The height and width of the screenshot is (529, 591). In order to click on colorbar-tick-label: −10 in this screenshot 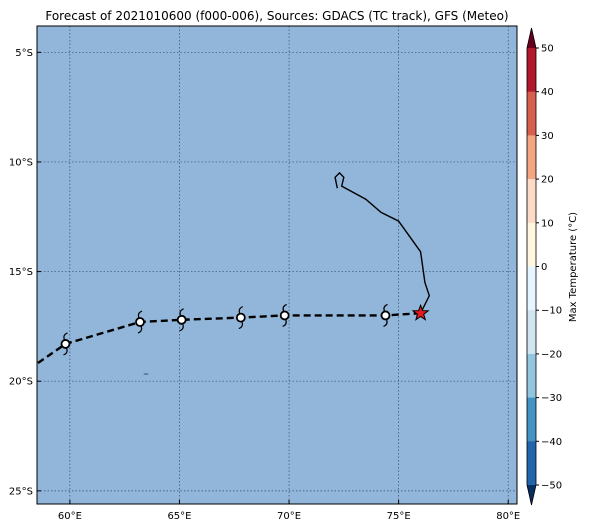, I will do `click(551, 311)`.